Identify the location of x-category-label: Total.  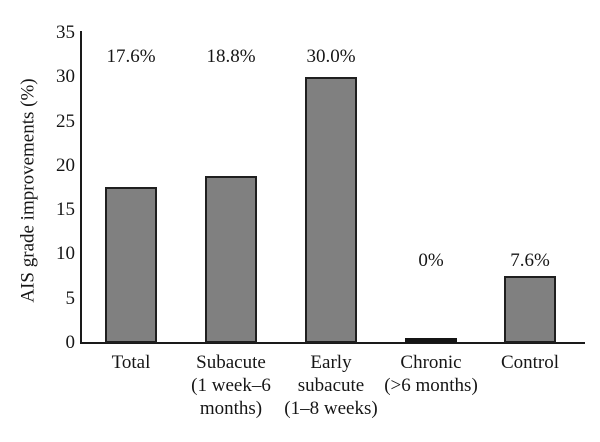
(131, 362).